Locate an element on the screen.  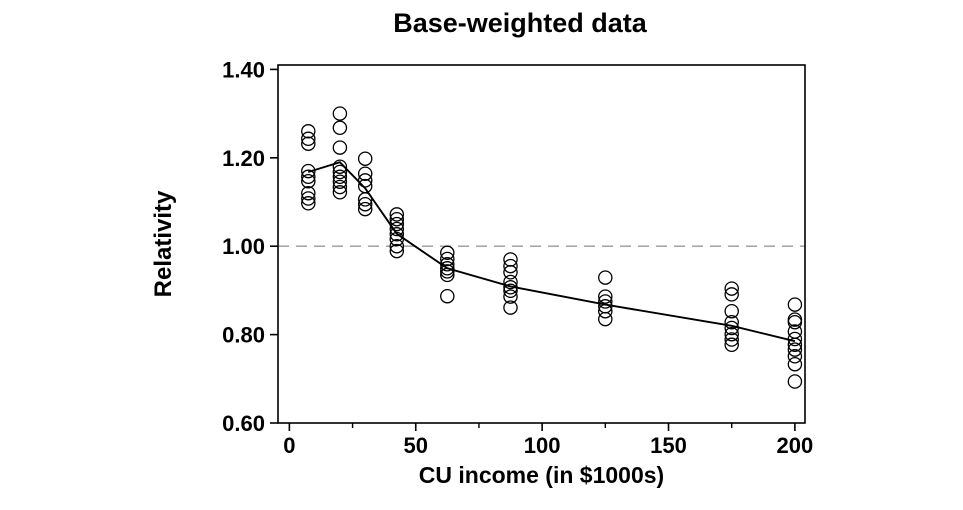
y-tick-label: 0.60 is located at coordinates (243, 423).